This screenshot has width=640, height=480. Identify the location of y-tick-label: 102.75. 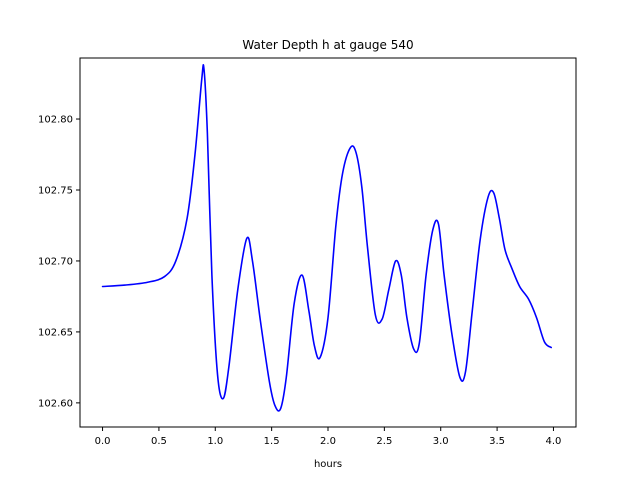
(55, 190).